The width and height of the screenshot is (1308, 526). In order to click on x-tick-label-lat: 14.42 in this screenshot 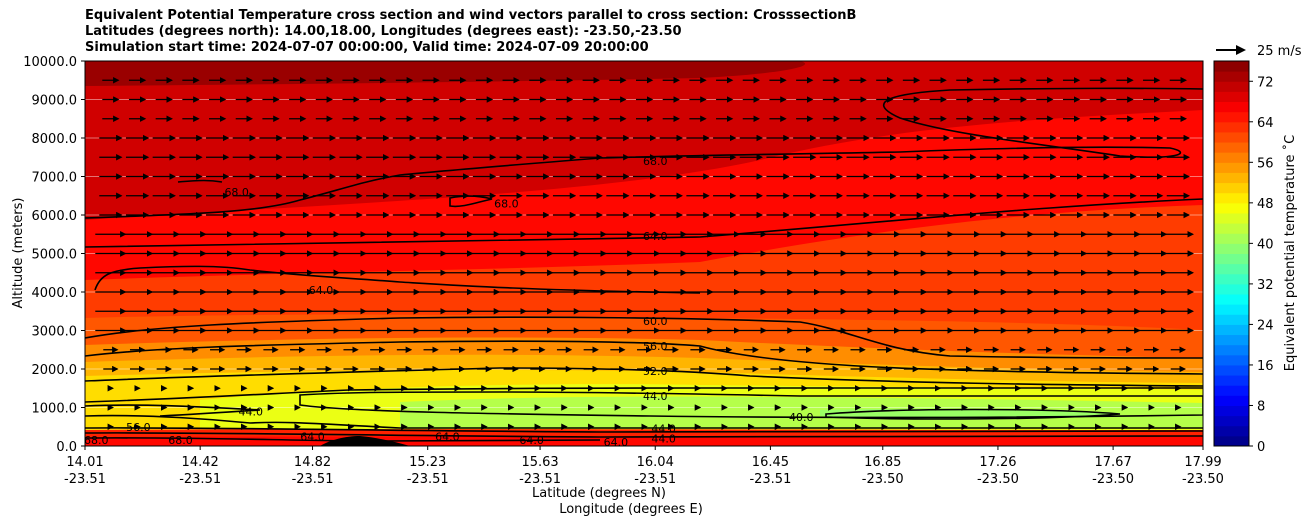, I will do `click(200, 462)`.